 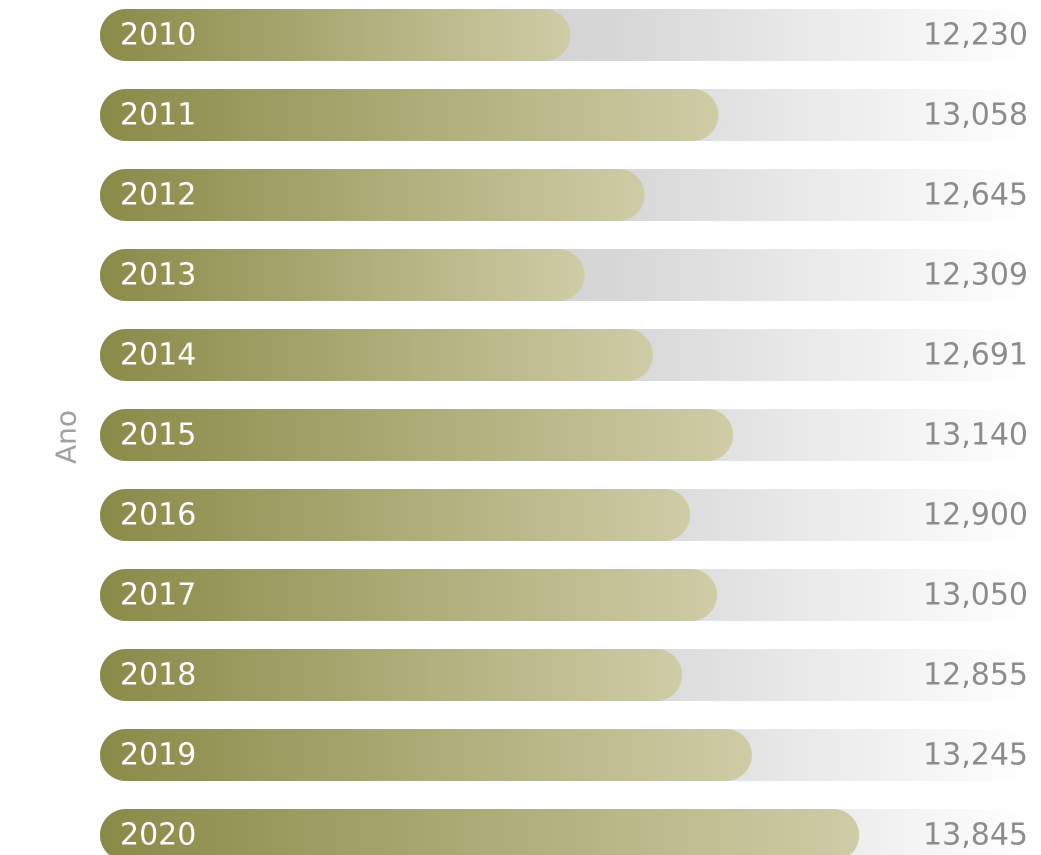 What do you see at coordinates (975, 195) in the screenshot?
I see `value-label: 12,645` at bounding box center [975, 195].